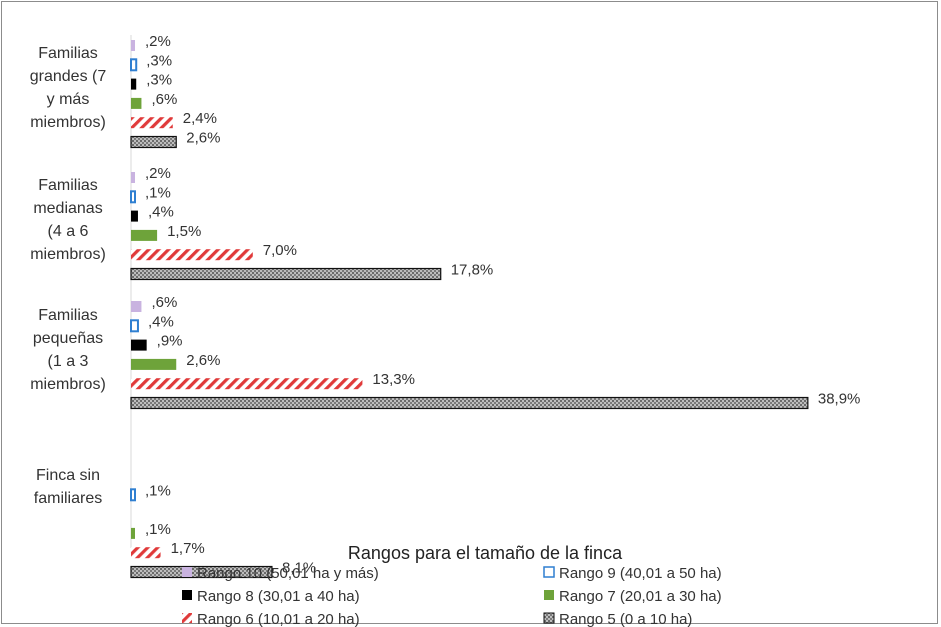 The height and width of the screenshot is (627, 941). What do you see at coordinates (159, 60) in the screenshot?
I see `data-label-rango-9-40-01-a-50-ha-cat1: ,3%` at bounding box center [159, 60].